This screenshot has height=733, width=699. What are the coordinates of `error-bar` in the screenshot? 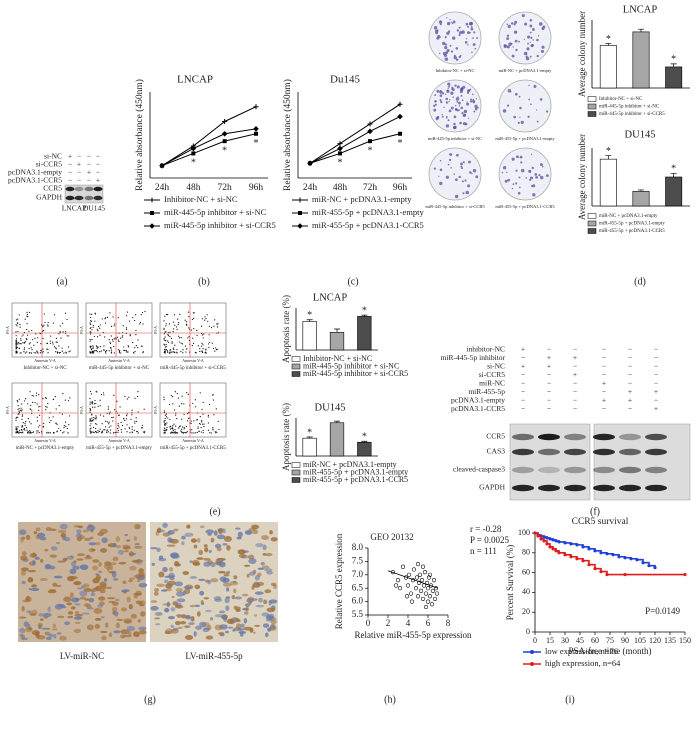 It's located at (337, 330).